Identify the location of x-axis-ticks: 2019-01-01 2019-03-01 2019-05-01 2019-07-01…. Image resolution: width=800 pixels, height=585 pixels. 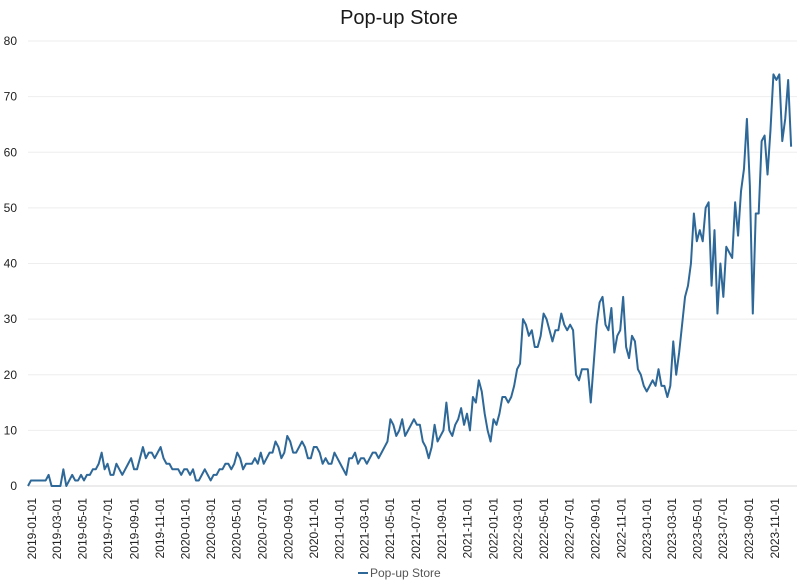
(403, 529).